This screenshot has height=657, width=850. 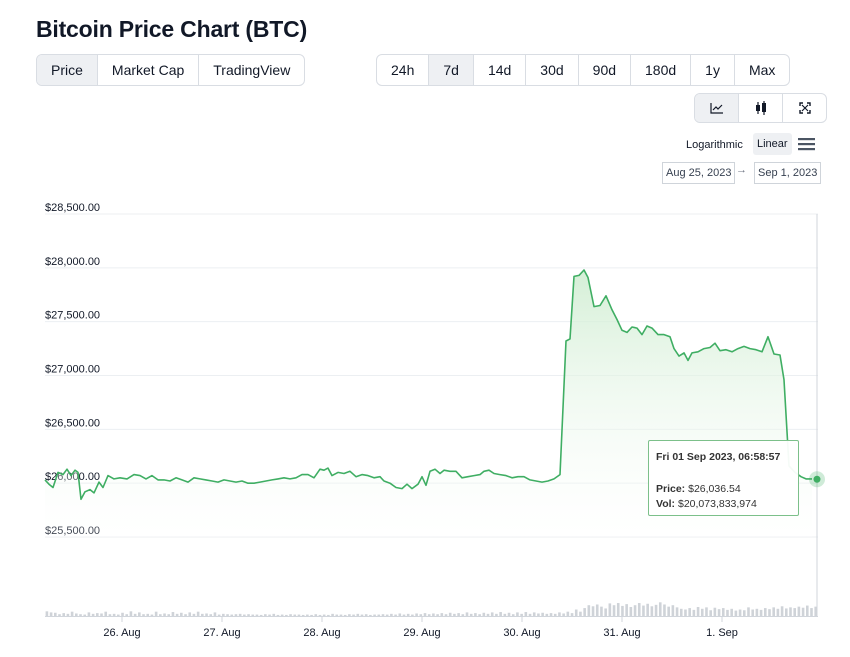 I want to click on date-range-arrow: →, so click(x=741, y=170).